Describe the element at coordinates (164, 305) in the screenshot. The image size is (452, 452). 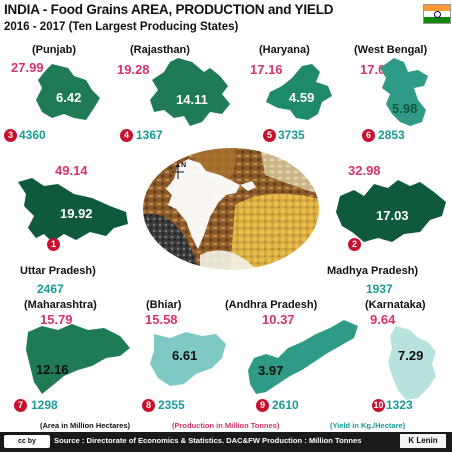
I see `state-name-bihar: (Bhiar)` at that location.